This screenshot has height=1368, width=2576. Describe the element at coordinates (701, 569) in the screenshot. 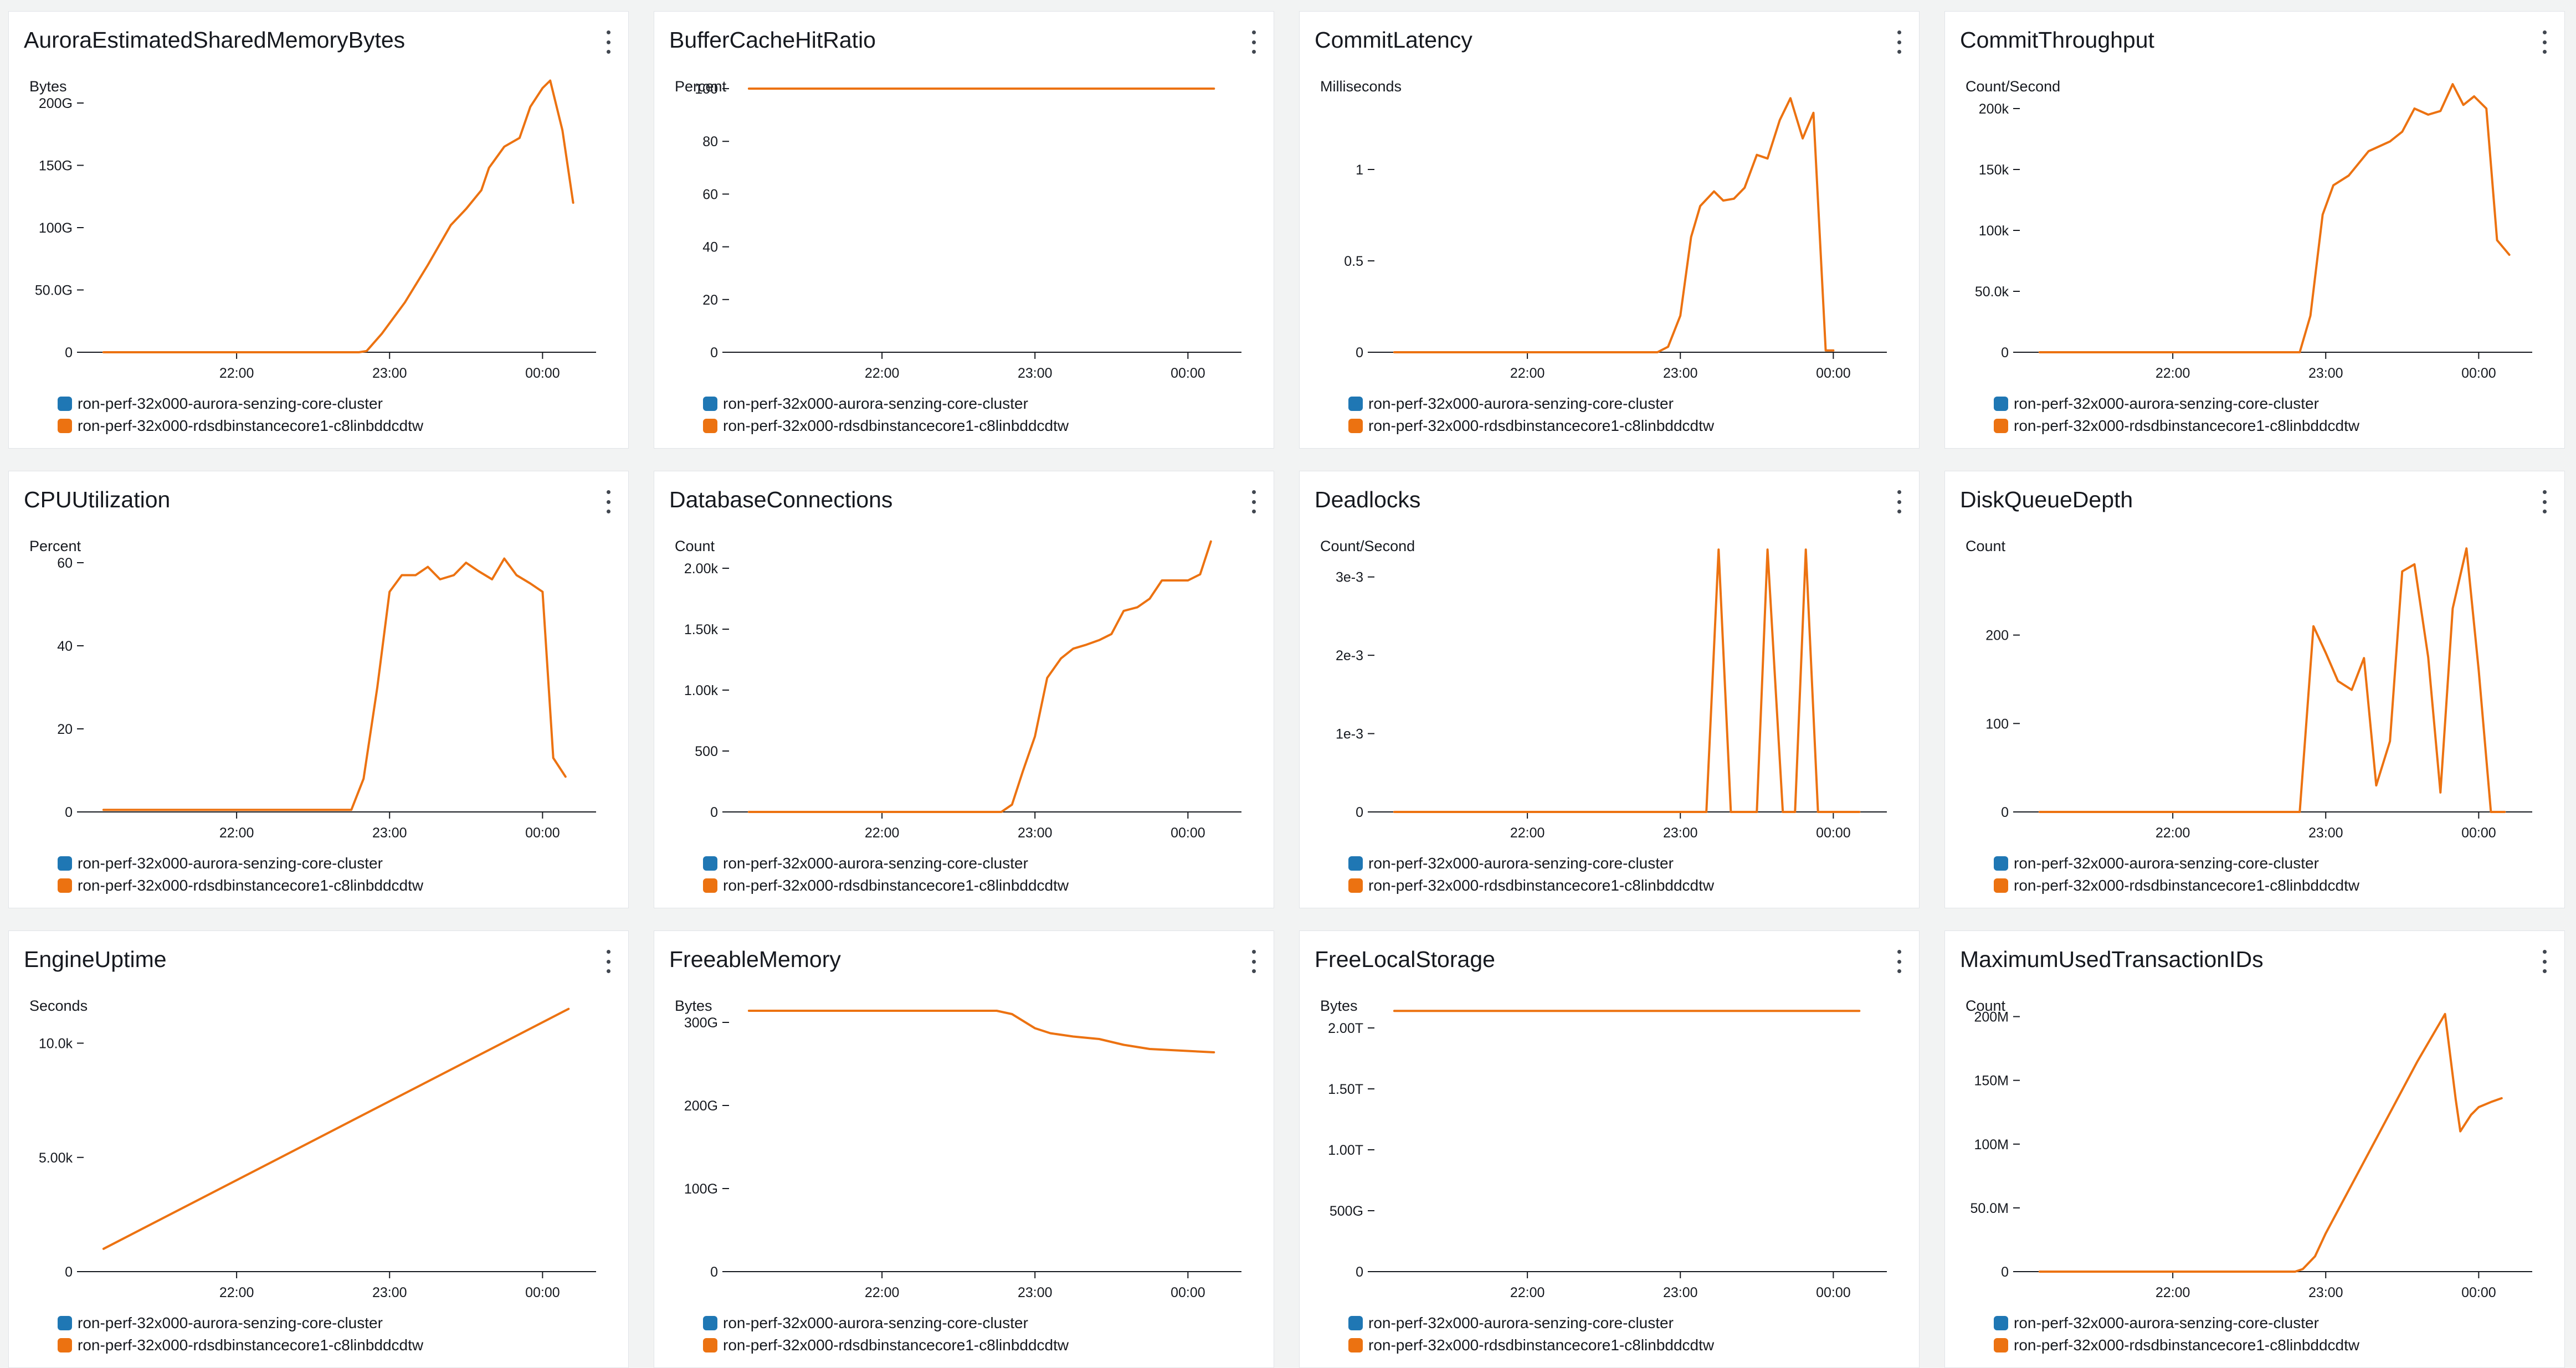

I see `y-tick-label: 2.00k` at that location.